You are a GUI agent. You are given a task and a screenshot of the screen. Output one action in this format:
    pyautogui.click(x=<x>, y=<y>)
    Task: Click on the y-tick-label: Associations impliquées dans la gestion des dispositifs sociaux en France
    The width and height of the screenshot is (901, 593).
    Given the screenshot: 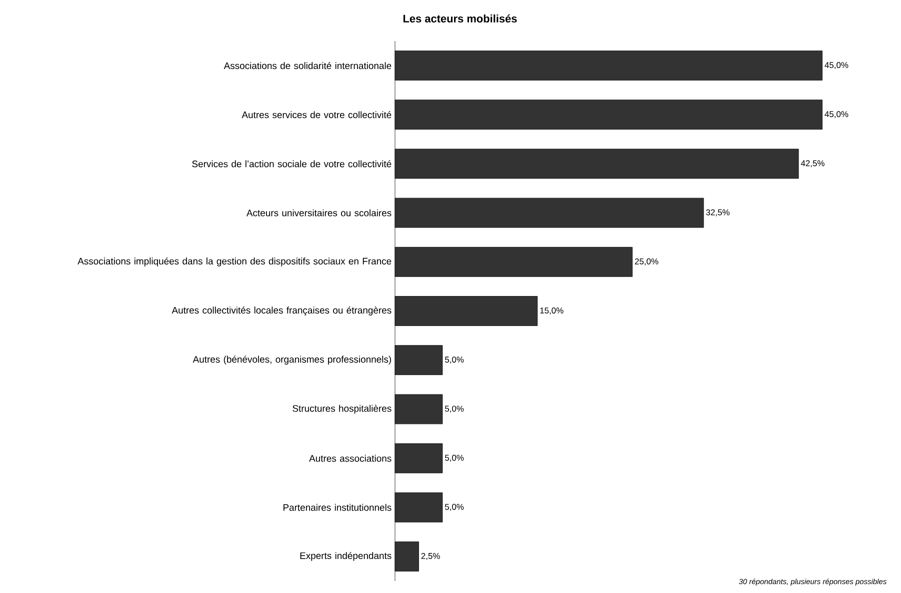 What is the action you would take?
    pyautogui.click(x=235, y=261)
    